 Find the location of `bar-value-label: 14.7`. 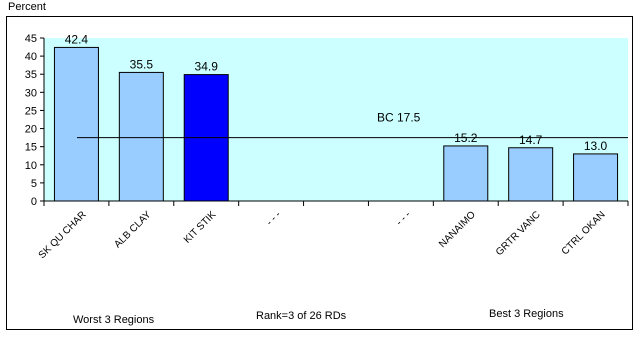

bar-value-label: 14.7 is located at coordinates (531, 140).